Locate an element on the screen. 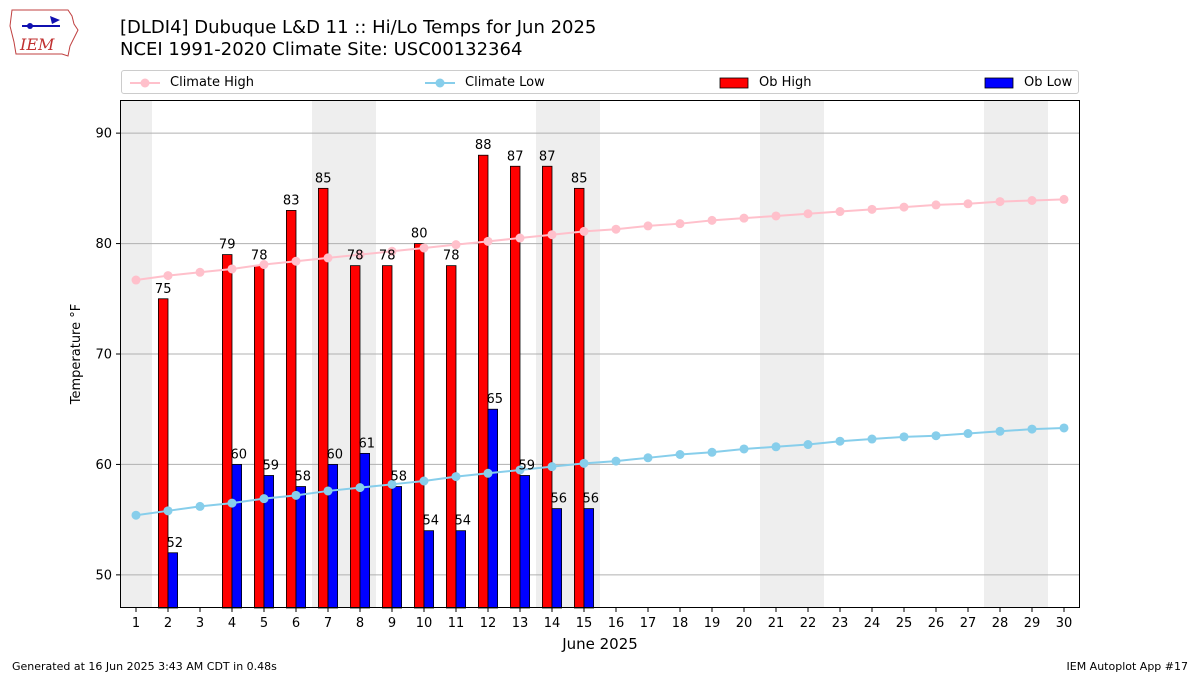  ob-high-label: 83 is located at coordinates (291, 200).